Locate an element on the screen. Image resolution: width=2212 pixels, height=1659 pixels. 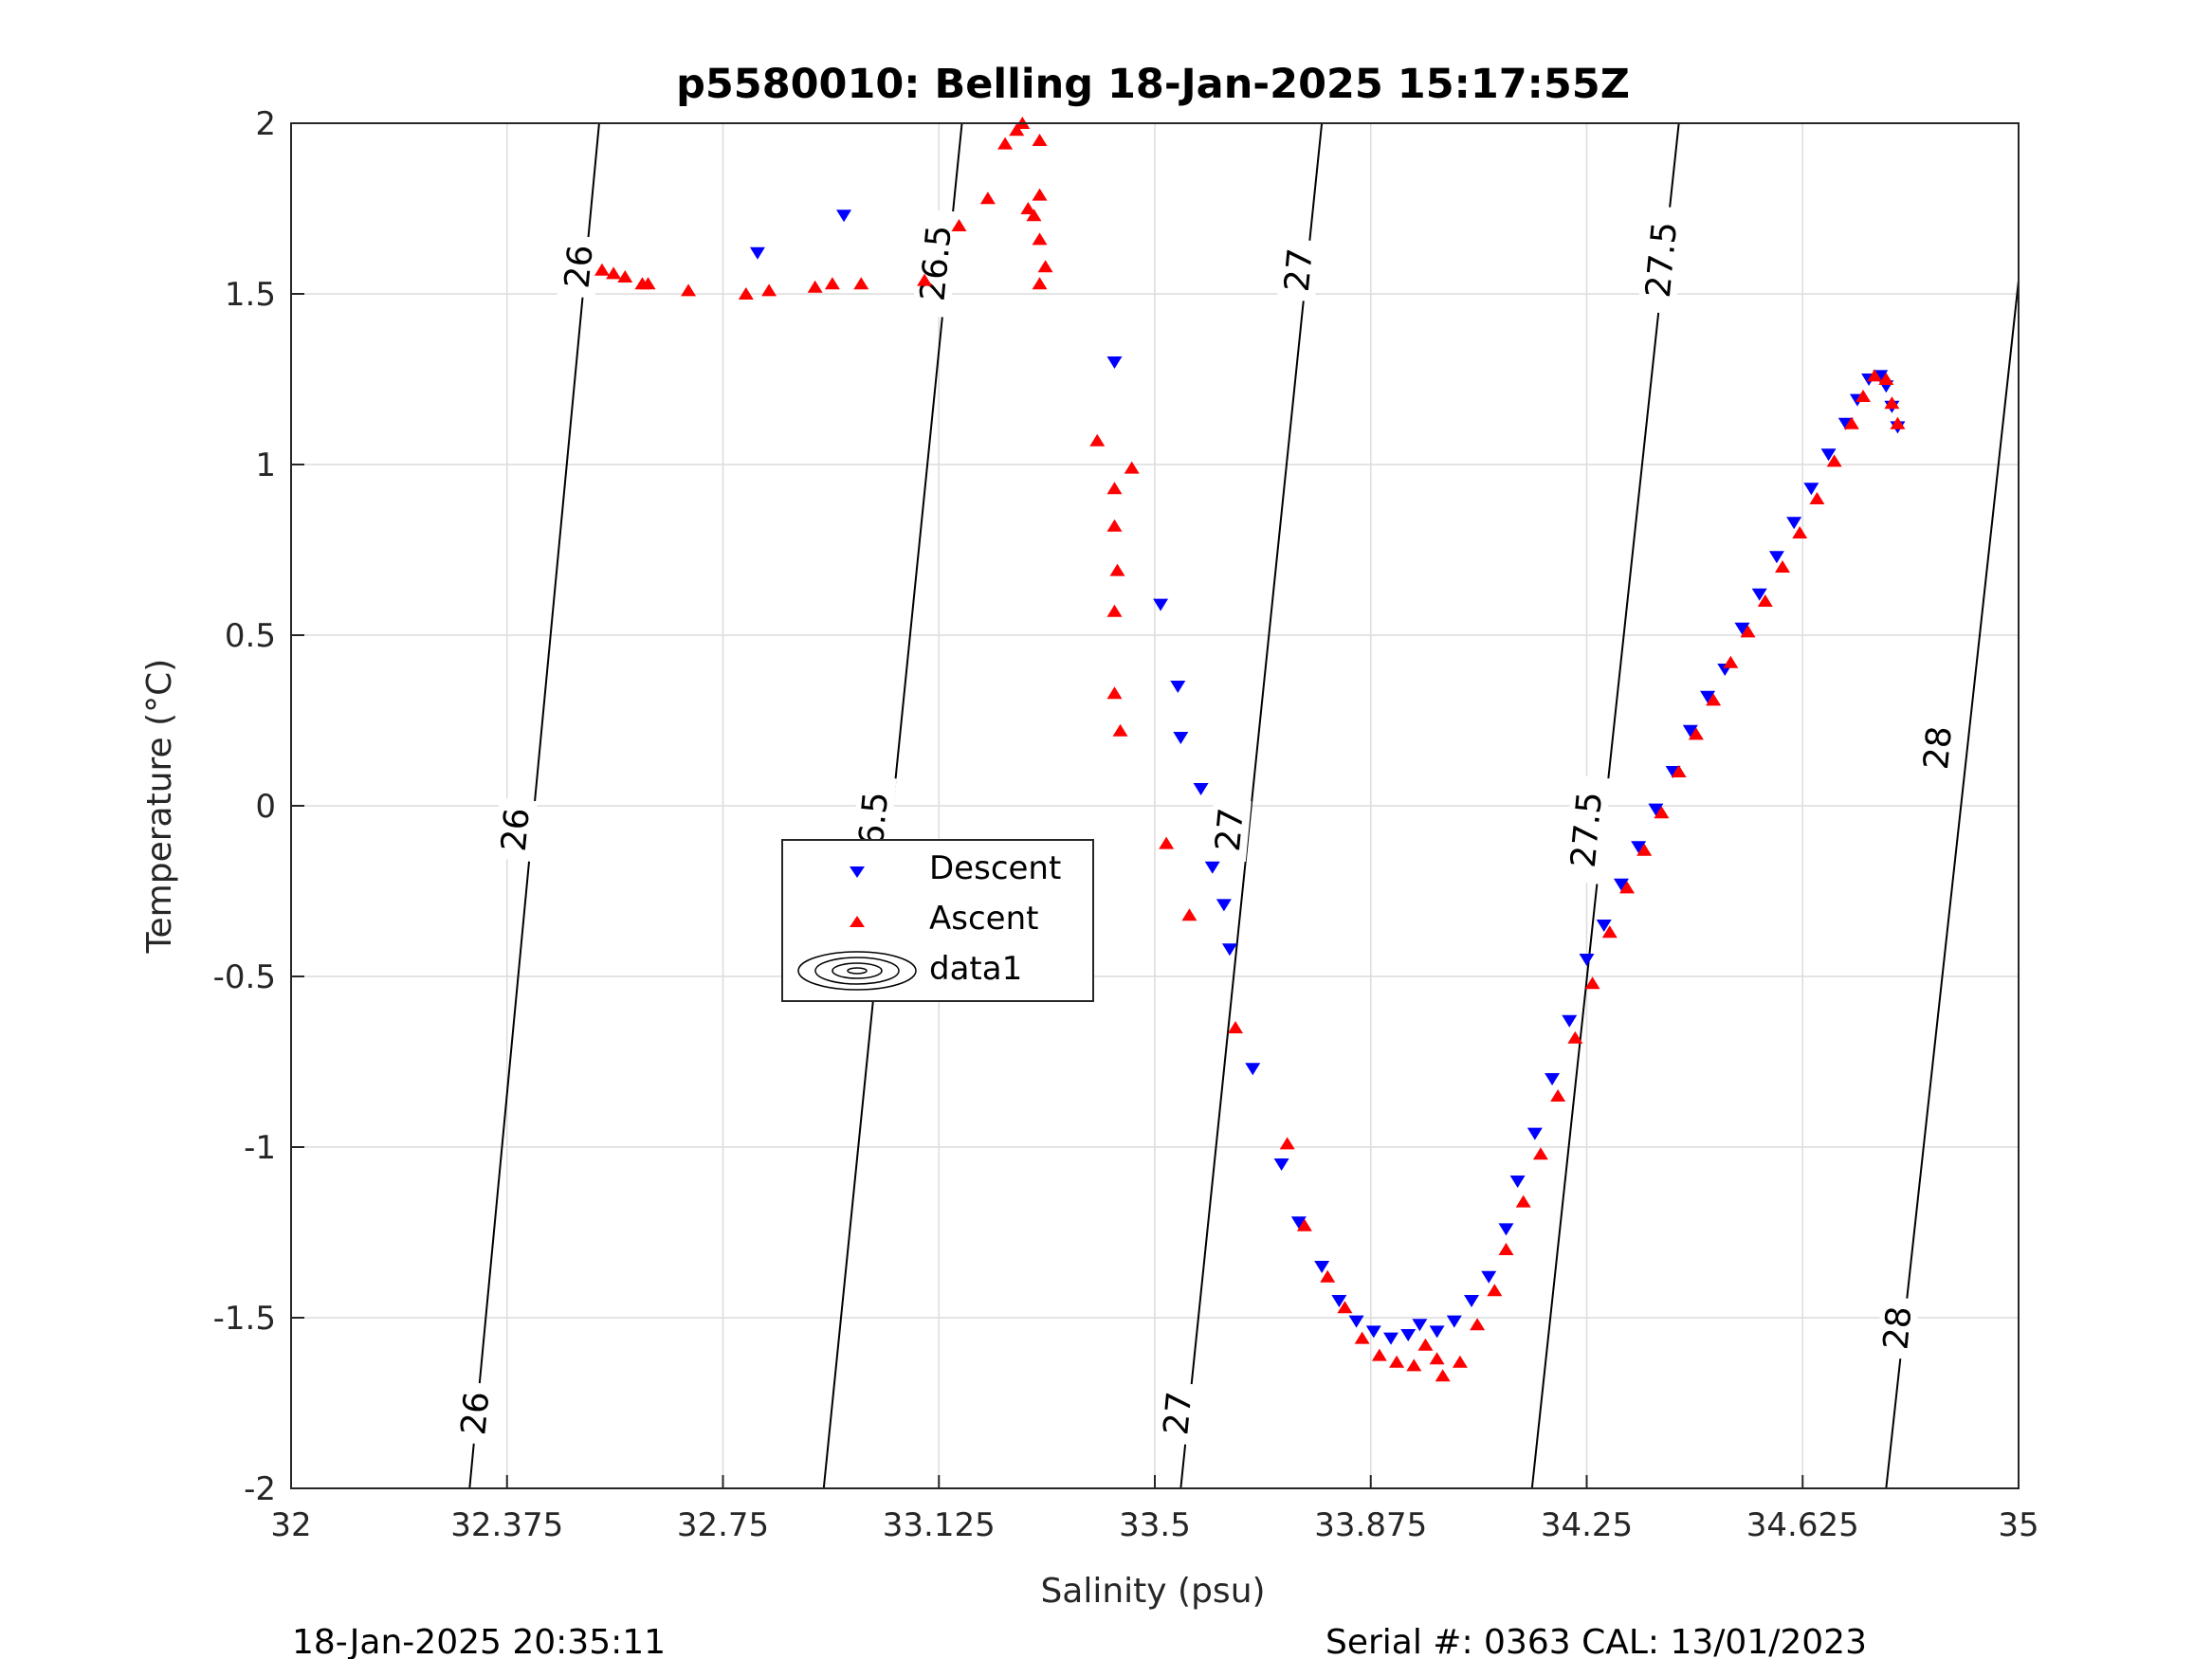
legend-marker-descent is located at coordinates (857, 872).